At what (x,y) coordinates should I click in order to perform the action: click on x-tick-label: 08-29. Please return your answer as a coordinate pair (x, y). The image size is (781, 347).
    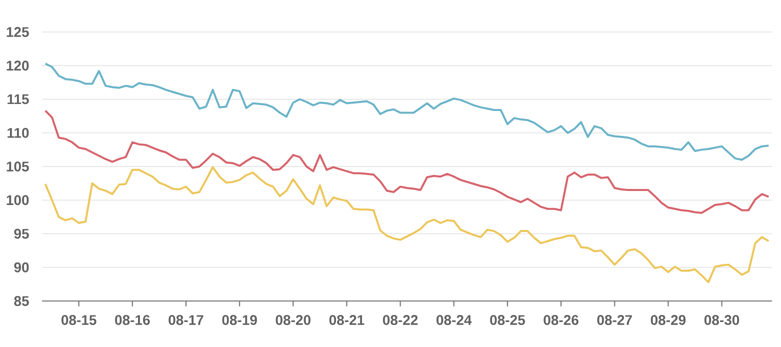
    Looking at the image, I should click on (668, 320).